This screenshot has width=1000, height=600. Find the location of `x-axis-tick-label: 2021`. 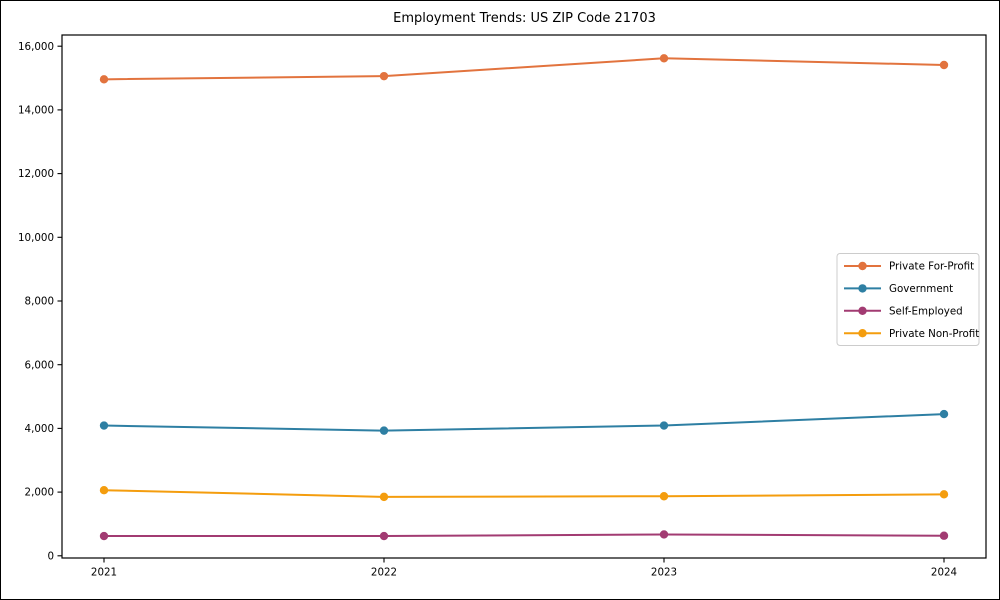

x-axis-tick-label: 2021 is located at coordinates (104, 573).